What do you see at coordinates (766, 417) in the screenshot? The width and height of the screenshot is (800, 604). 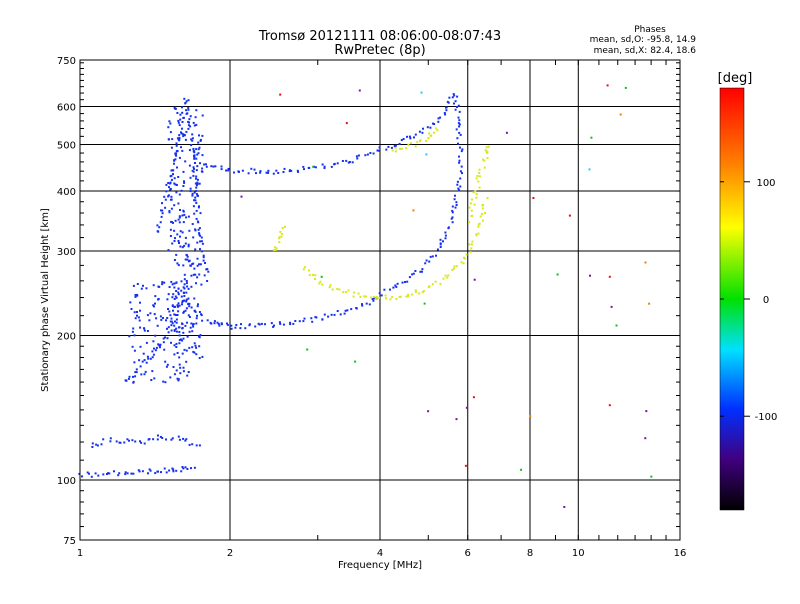 I see `colorbar-tick-label: -100` at bounding box center [766, 417].